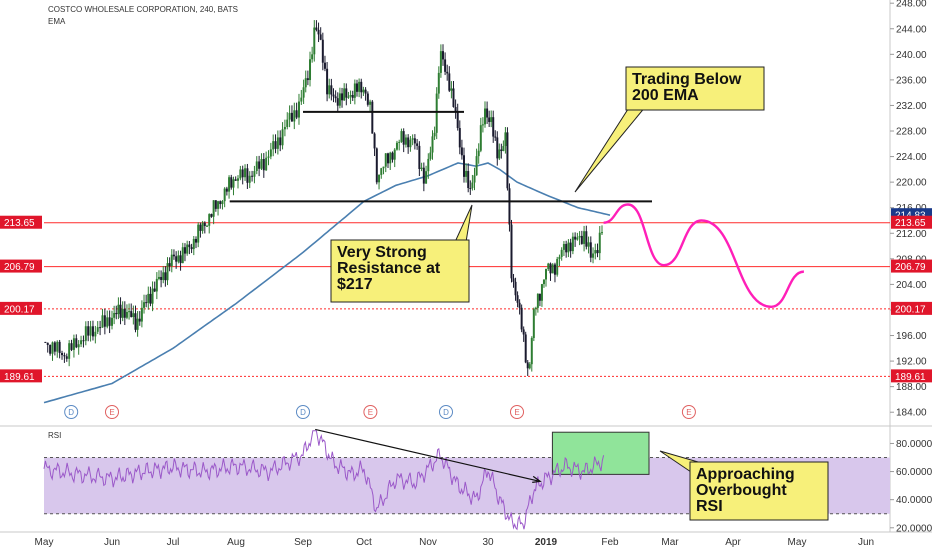 The width and height of the screenshot is (932, 550). Describe the element at coordinates (911, 362) in the screenshot. I see `y-tick-label: 192.00` at that location.